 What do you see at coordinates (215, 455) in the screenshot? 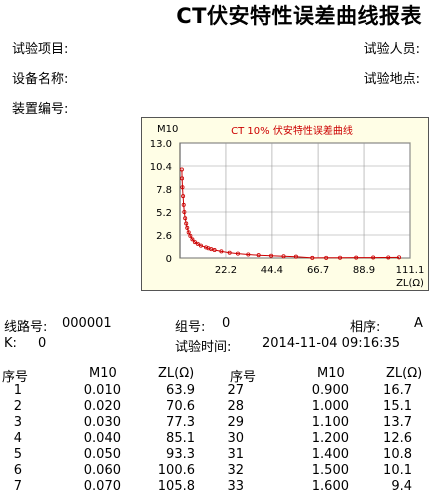
I see `table-row: 5 0.050 93.3 31 1.400 10.8` at bounding box center [215, 455].